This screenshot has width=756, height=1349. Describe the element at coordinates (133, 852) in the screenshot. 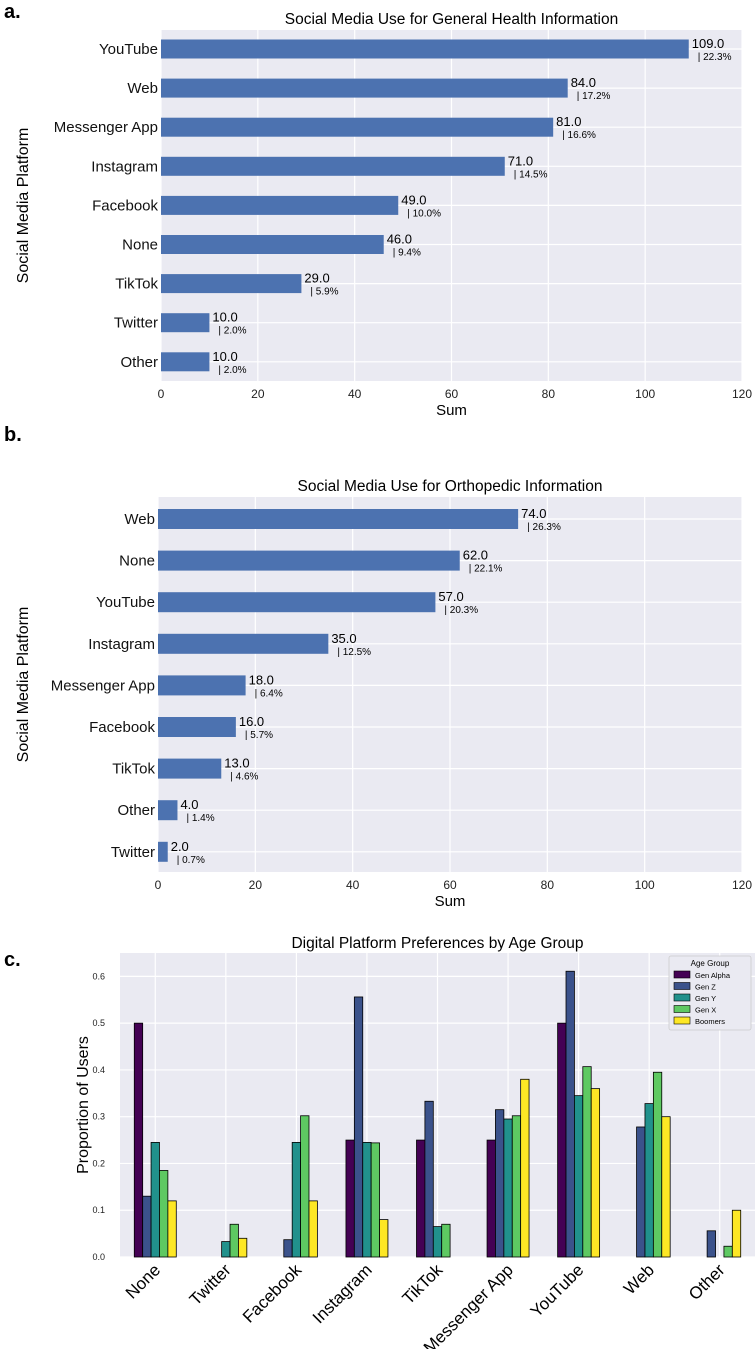

I see `b-y-tick-label: Twitter` at that location.